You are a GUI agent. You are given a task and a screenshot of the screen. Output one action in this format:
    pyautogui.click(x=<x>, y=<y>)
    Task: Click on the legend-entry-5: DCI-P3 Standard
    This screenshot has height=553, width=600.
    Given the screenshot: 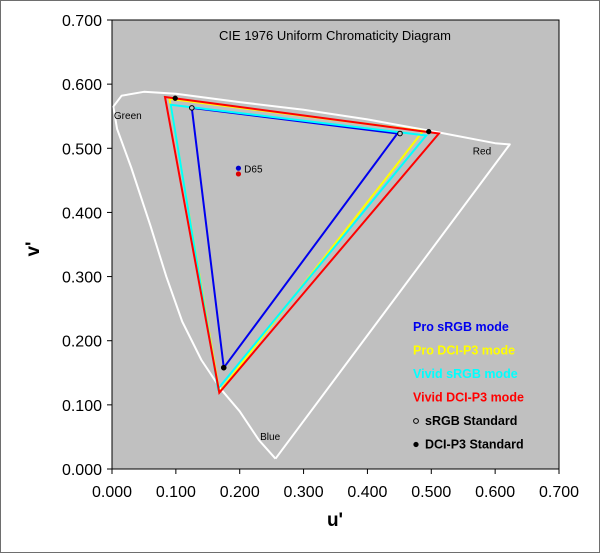 What is the action you would take?
    pyautogui.click(x=474, y=445)
    